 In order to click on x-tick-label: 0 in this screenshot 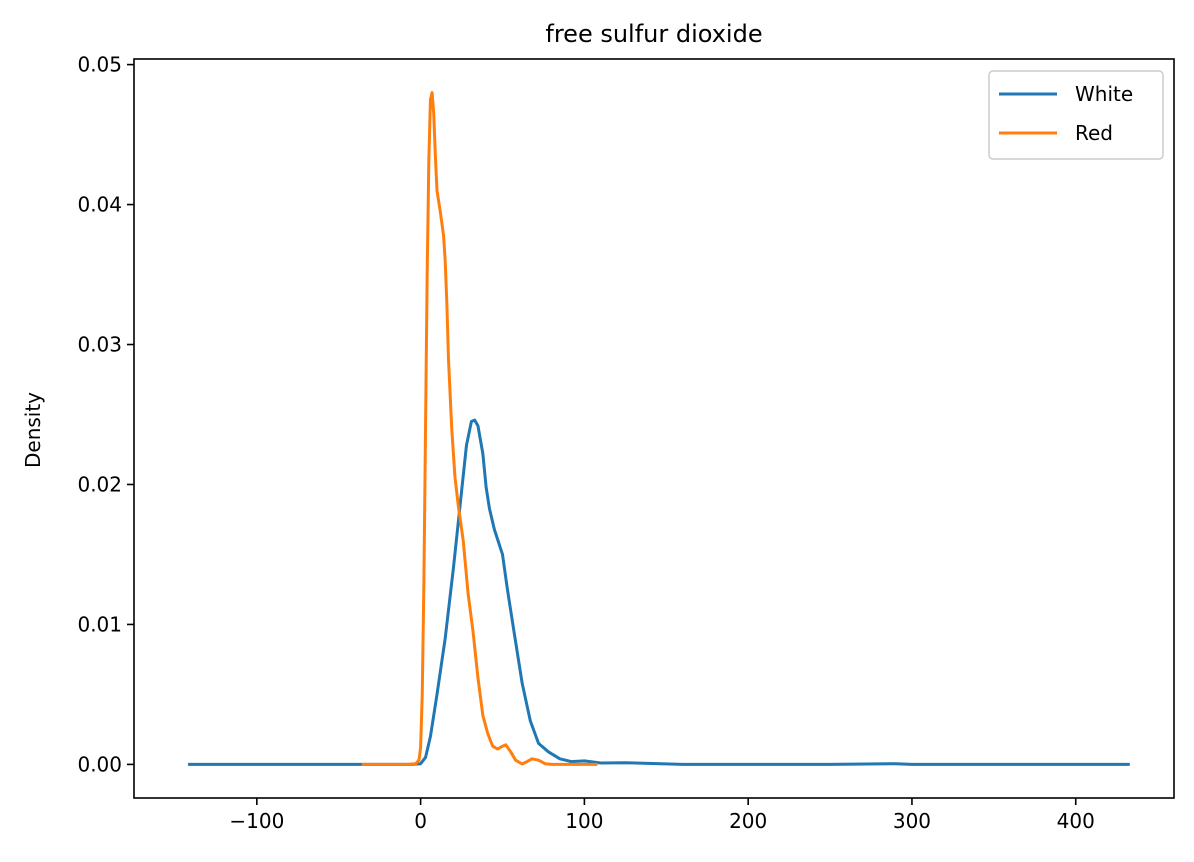, I will do `click(420, 821)`.